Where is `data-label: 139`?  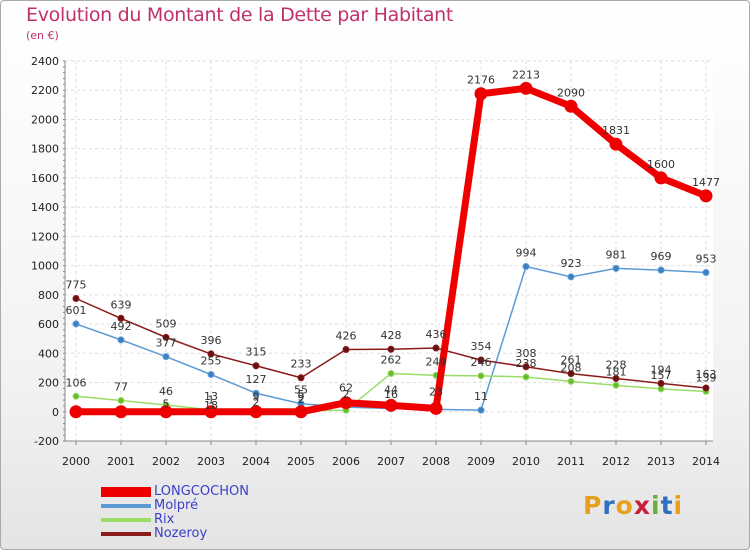
data-label: 139 is located at coordinates (706, 377).